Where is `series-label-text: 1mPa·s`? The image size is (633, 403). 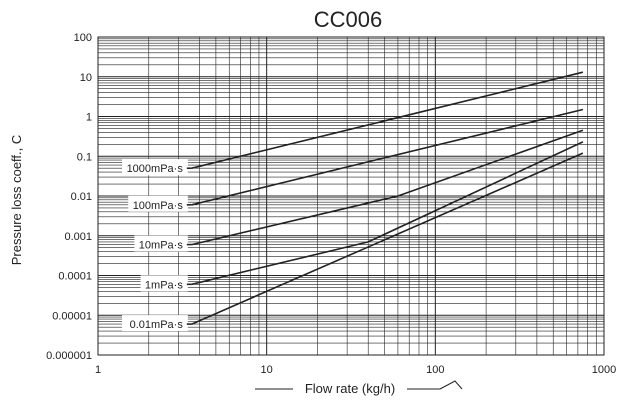
series-label-text: 1mPa·s is located at coordinates (164, 285).